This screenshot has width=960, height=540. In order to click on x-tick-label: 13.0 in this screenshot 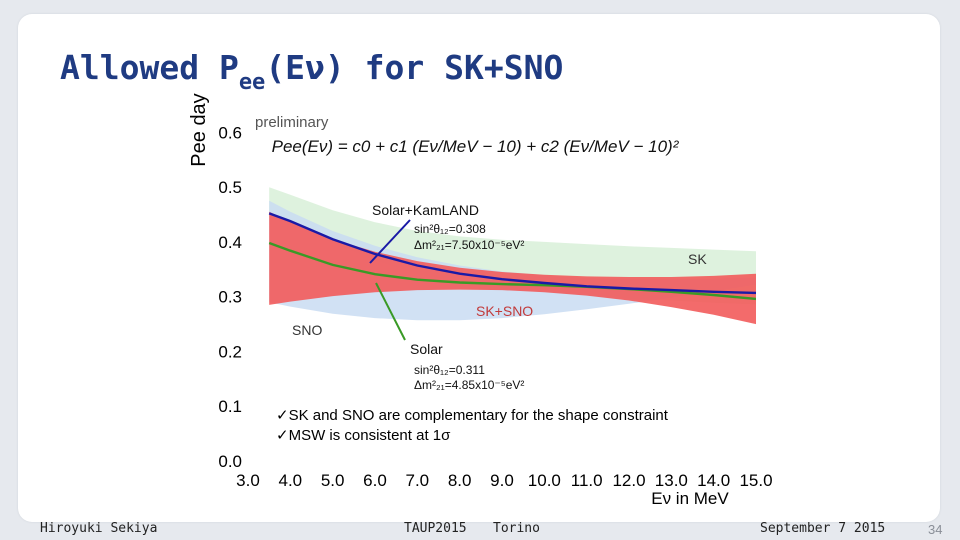, I will do `click(671, 480)`.